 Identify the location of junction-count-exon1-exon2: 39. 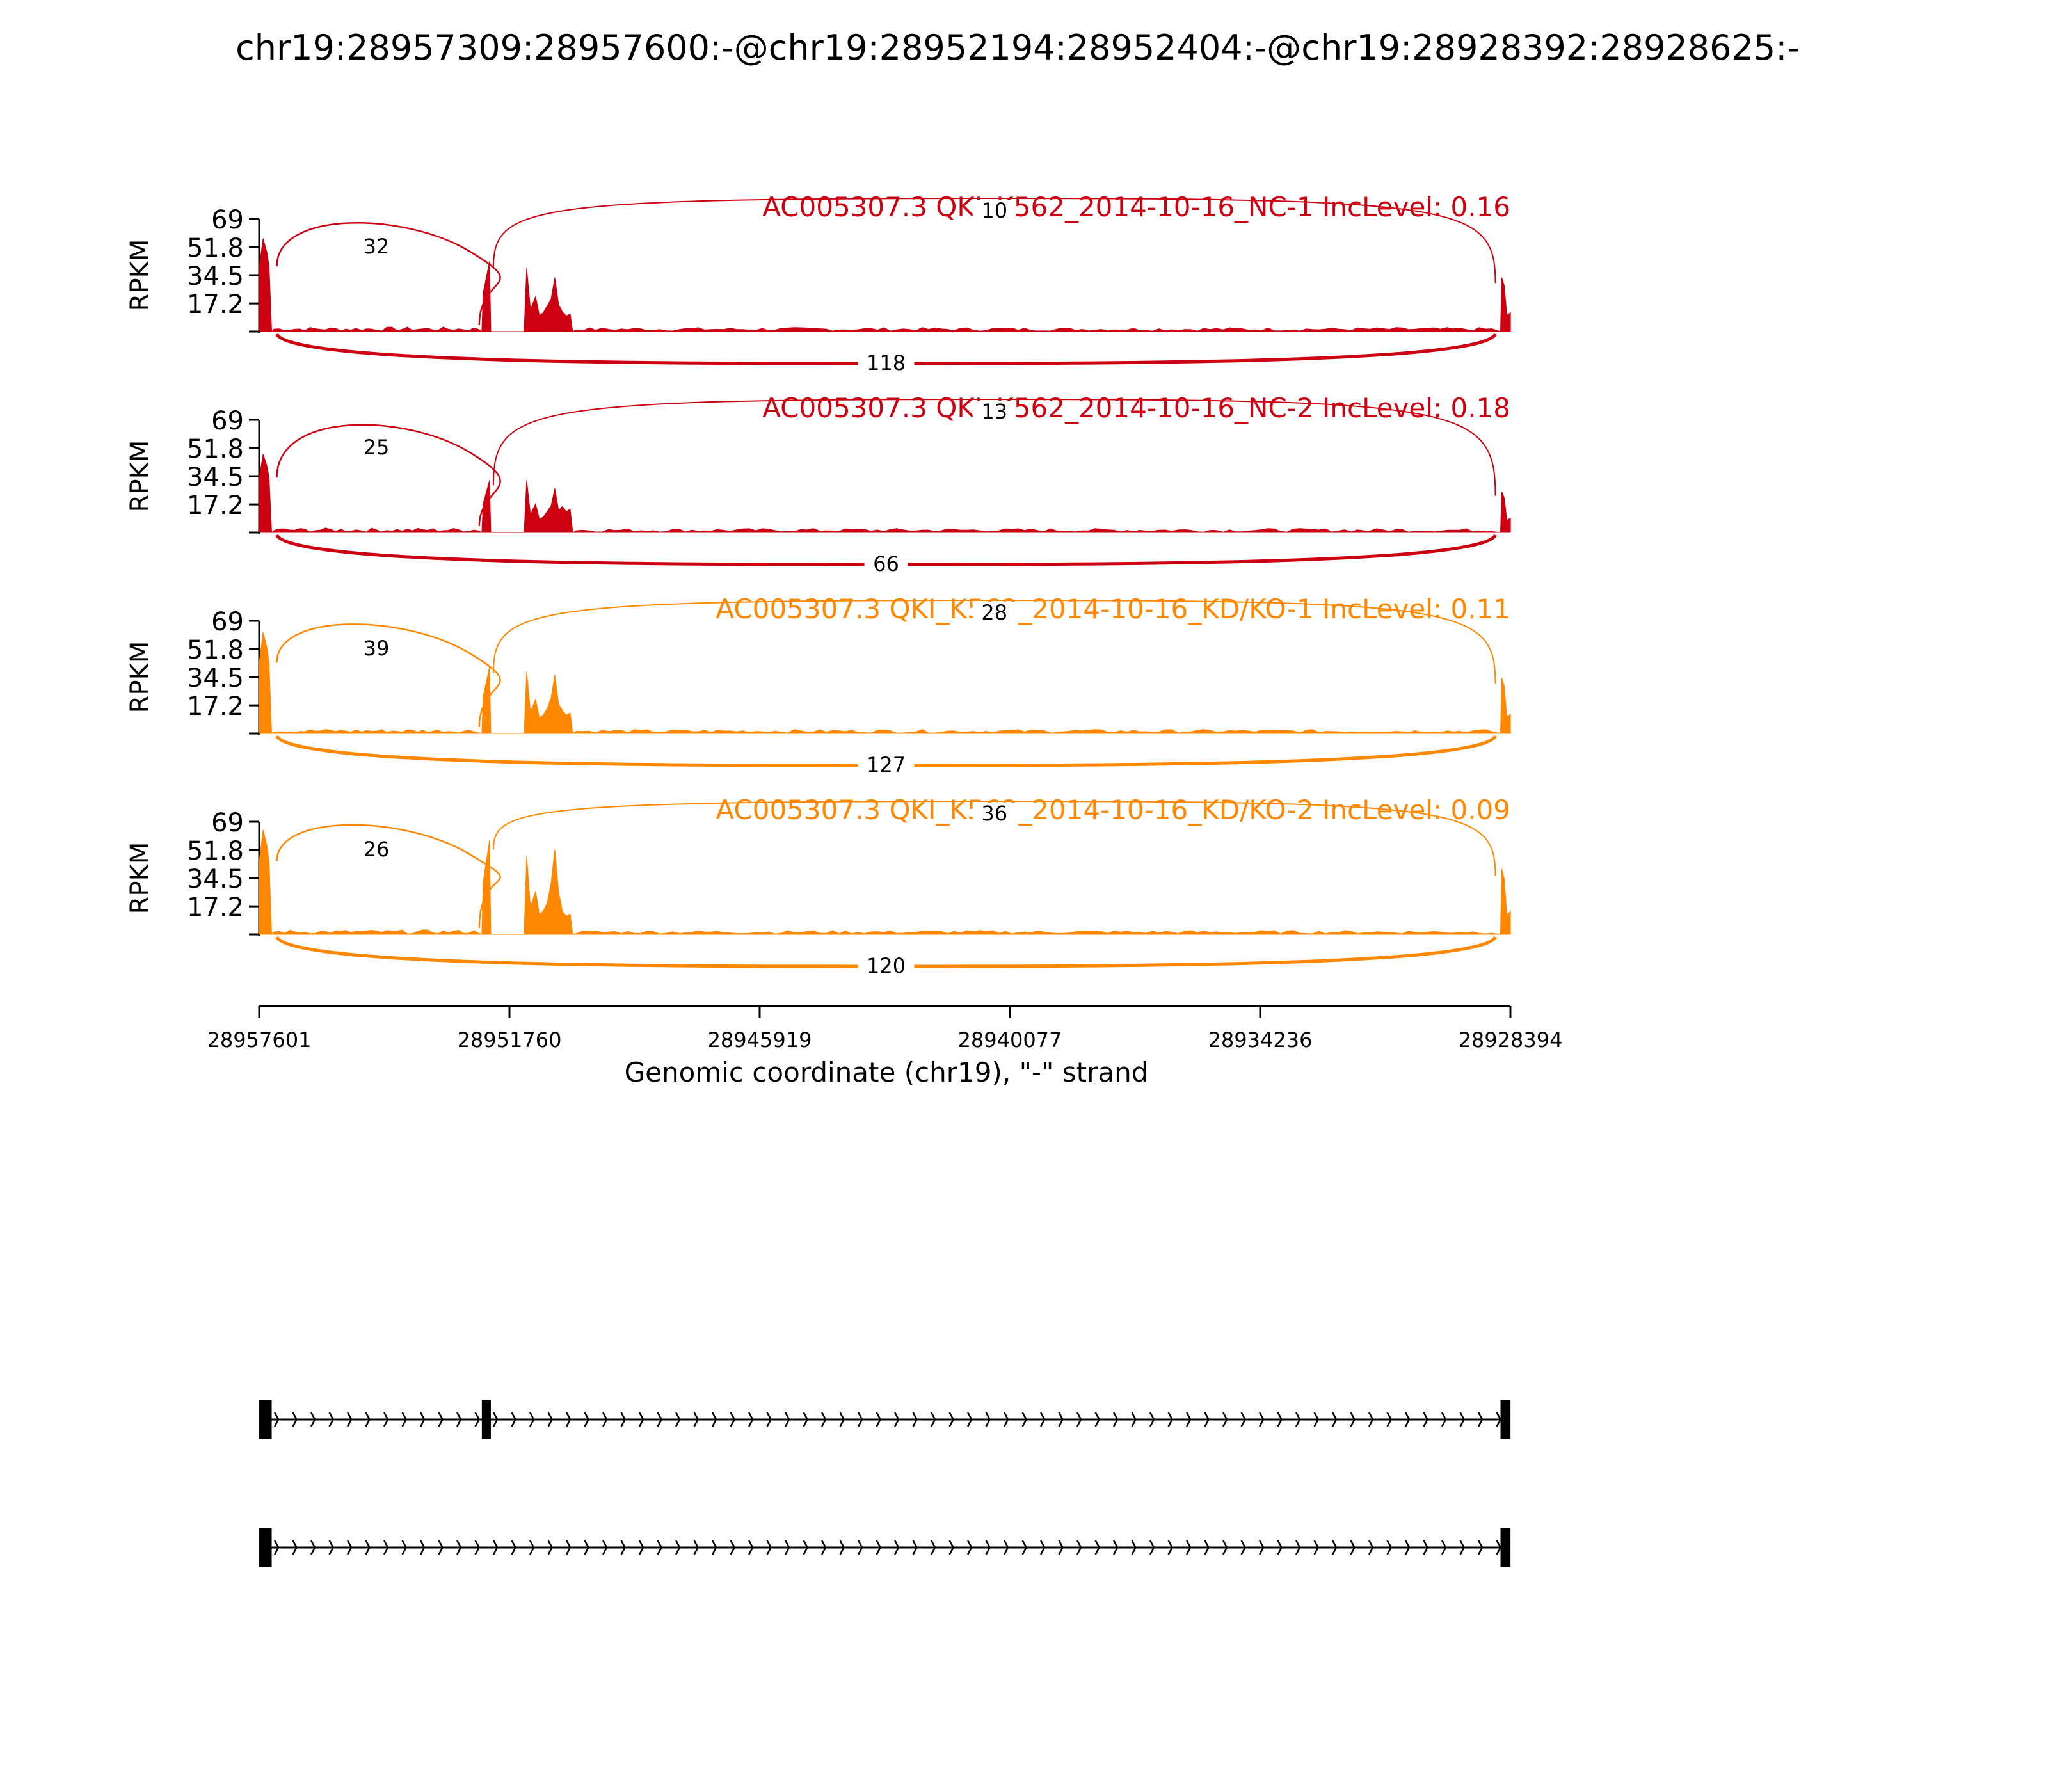
(377, 648).